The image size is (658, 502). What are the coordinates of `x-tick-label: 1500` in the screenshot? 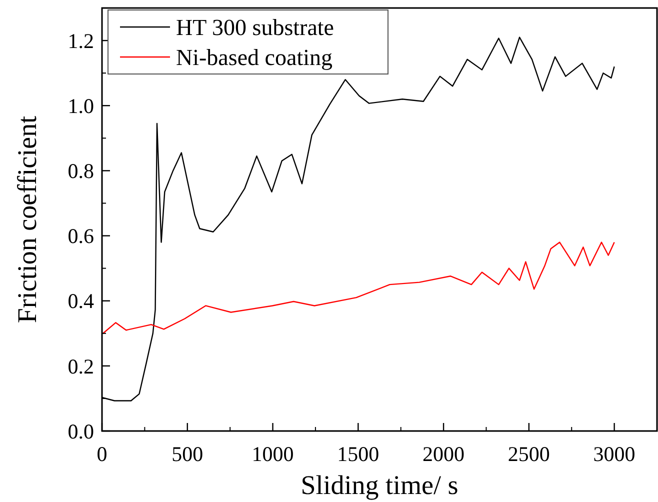 It's located at (358, 454).